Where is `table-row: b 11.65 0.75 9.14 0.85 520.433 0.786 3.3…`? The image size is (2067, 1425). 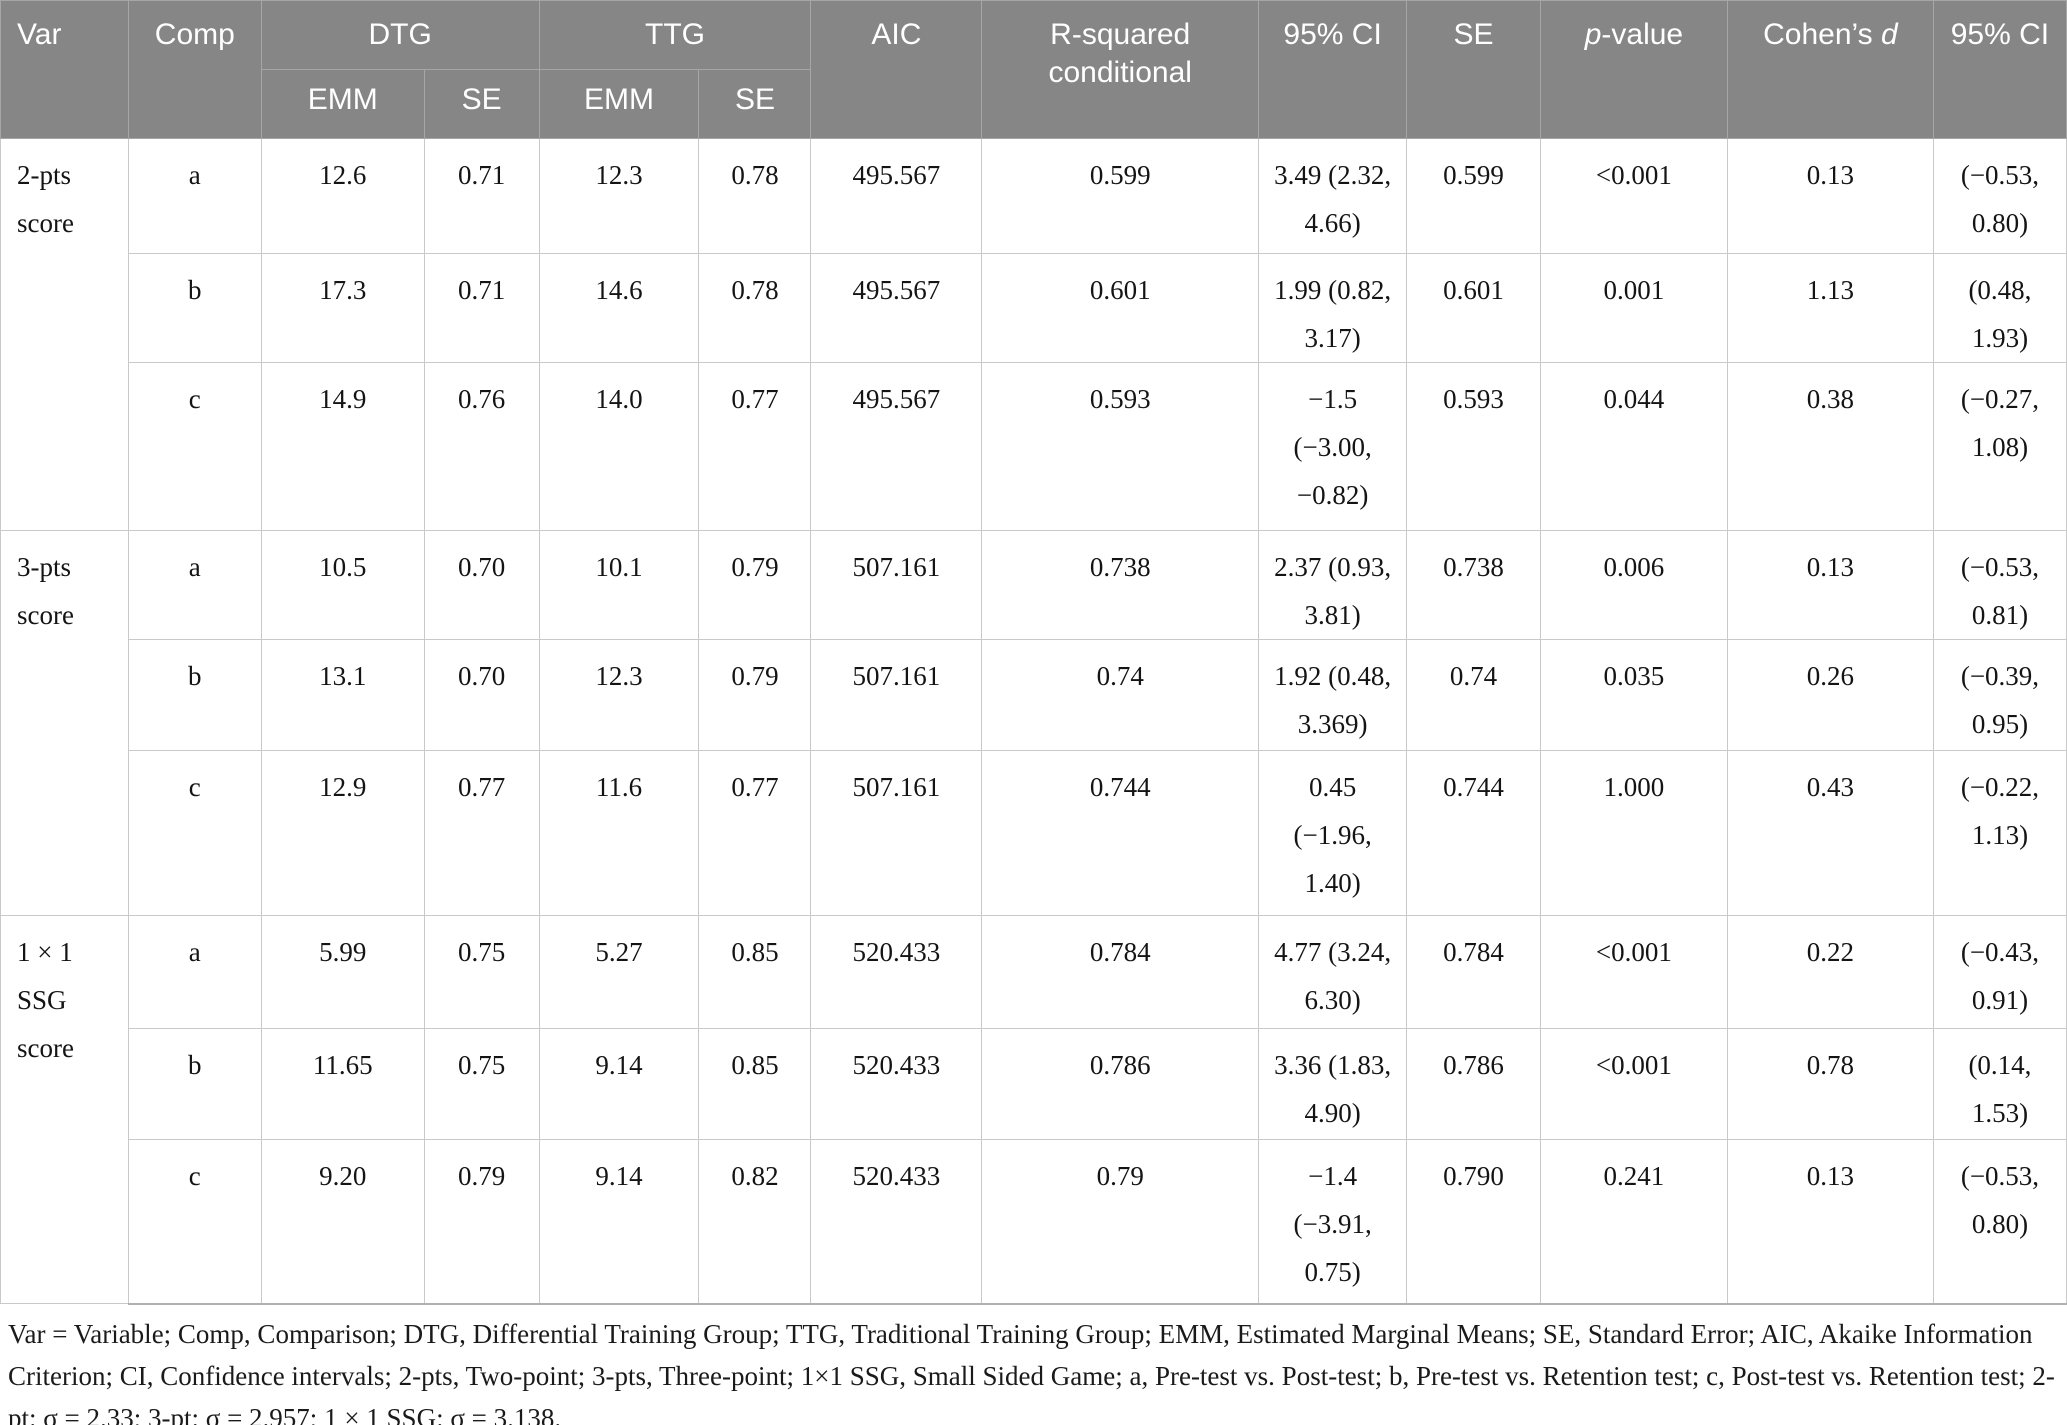 table-row: b 11.65 0.75 9.14 0.85 520.433 0.786 3.3… is located at coordinates (1034, 1084).